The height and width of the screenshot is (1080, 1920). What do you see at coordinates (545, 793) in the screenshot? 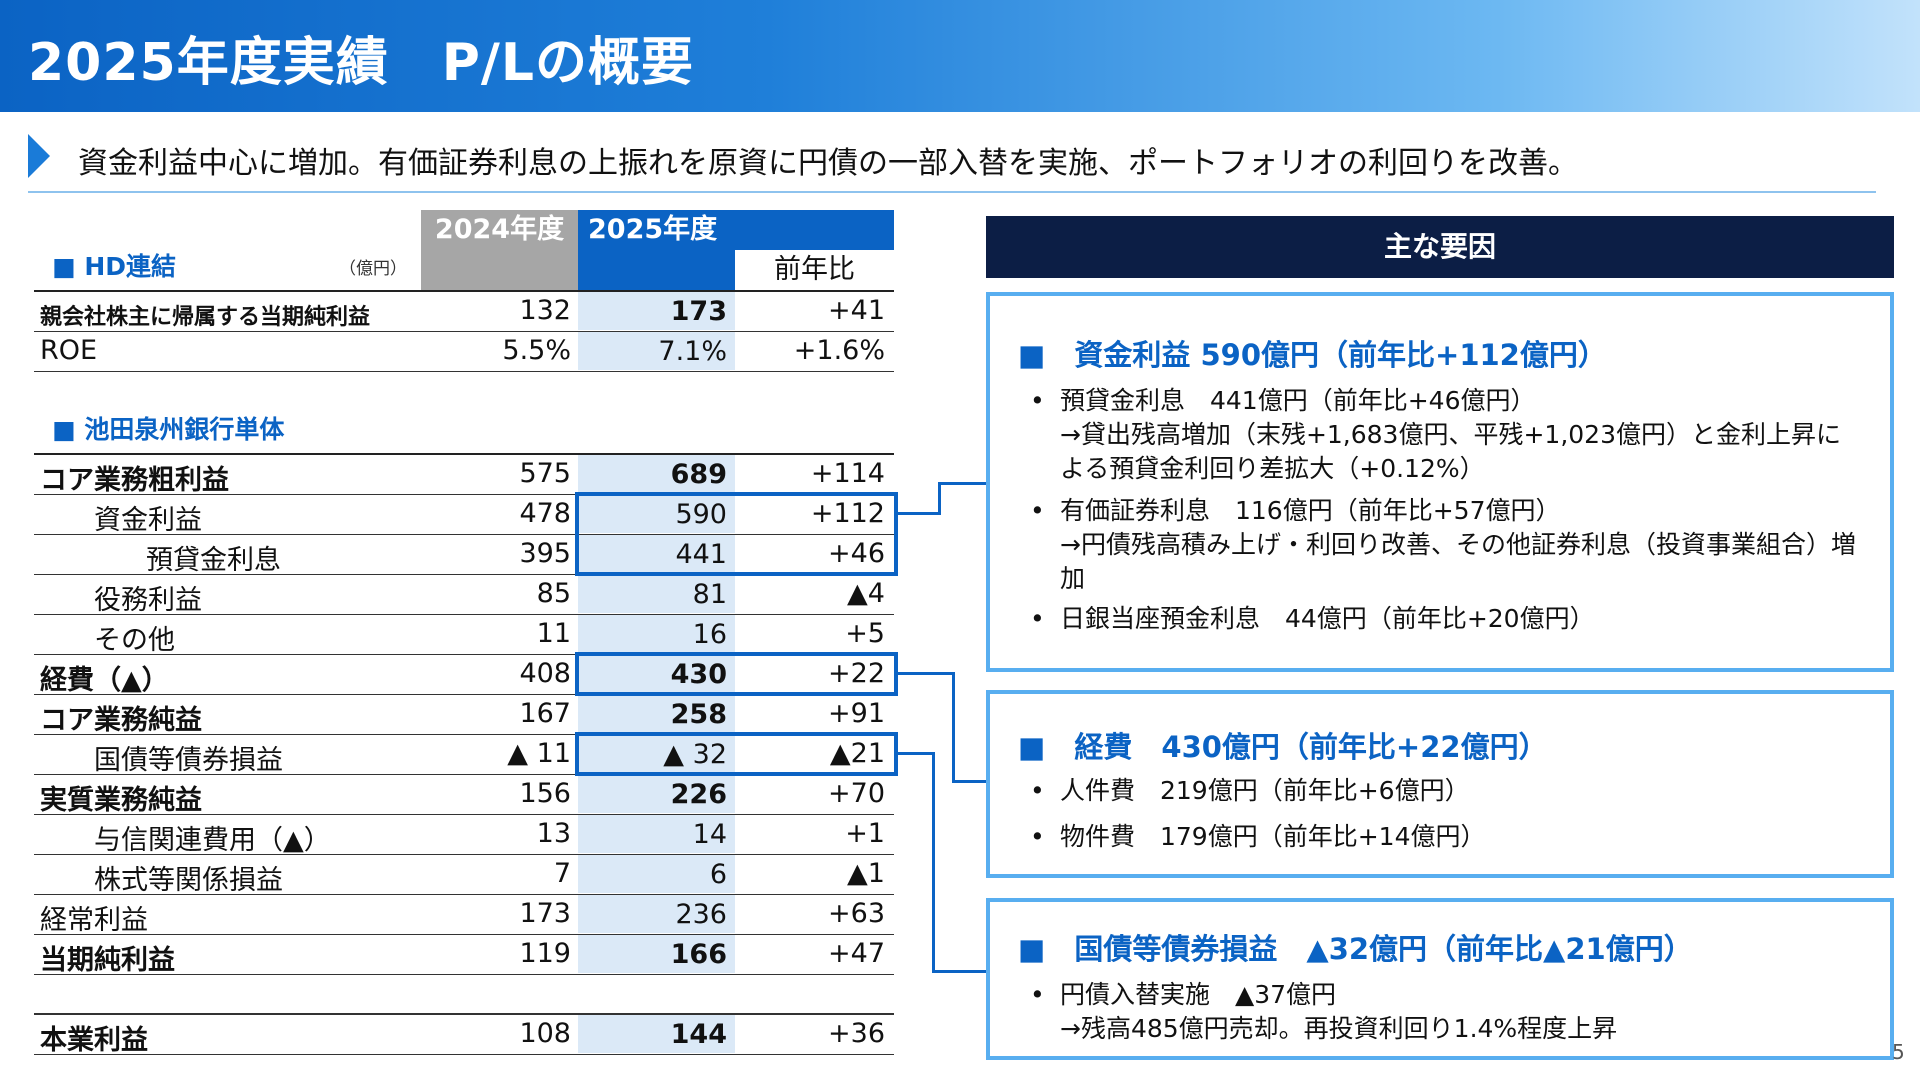
I see `value-2024: 156` at bounding box center [545, 793].